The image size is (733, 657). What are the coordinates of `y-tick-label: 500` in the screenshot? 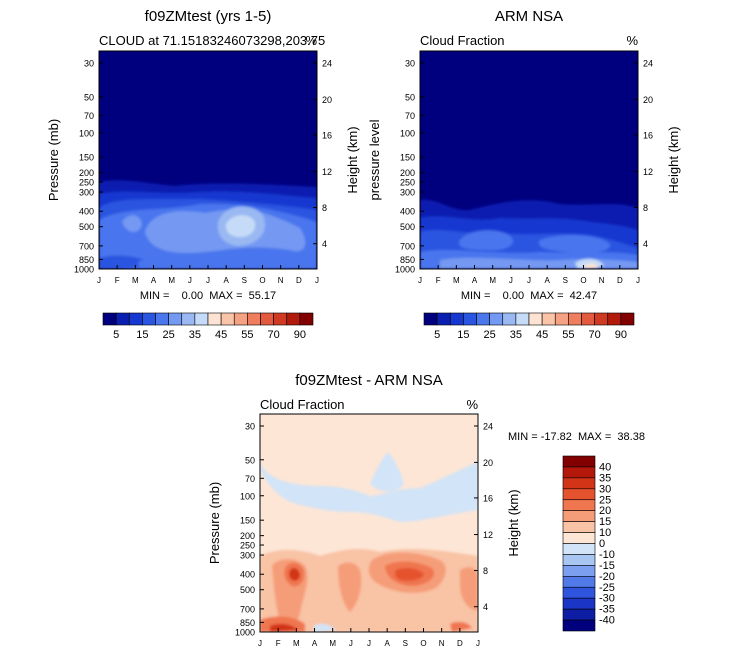 It's located at (247, 590).